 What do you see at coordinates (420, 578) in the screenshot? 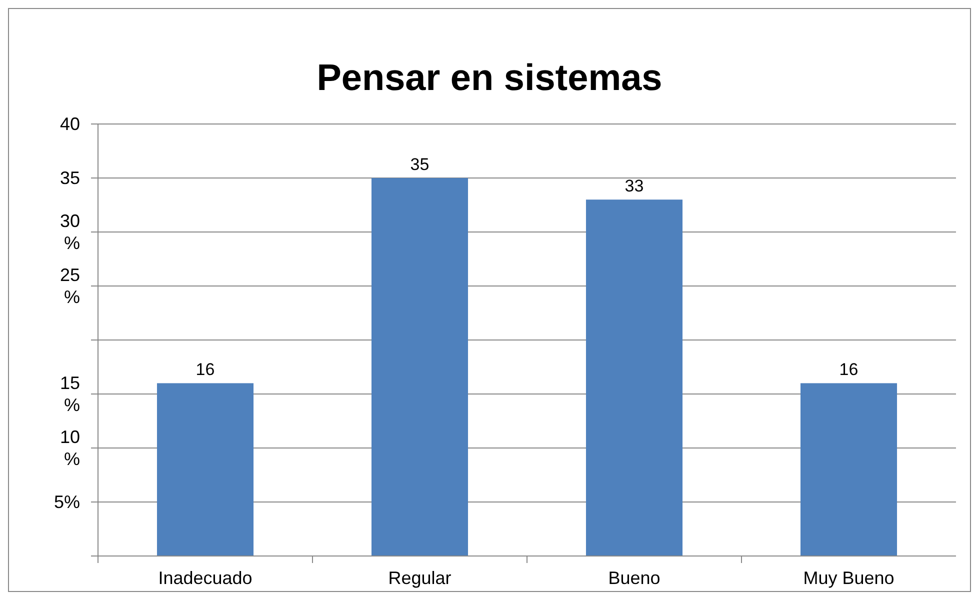
I see `x-tick-label: Regular` at bounding box center [420, 578].